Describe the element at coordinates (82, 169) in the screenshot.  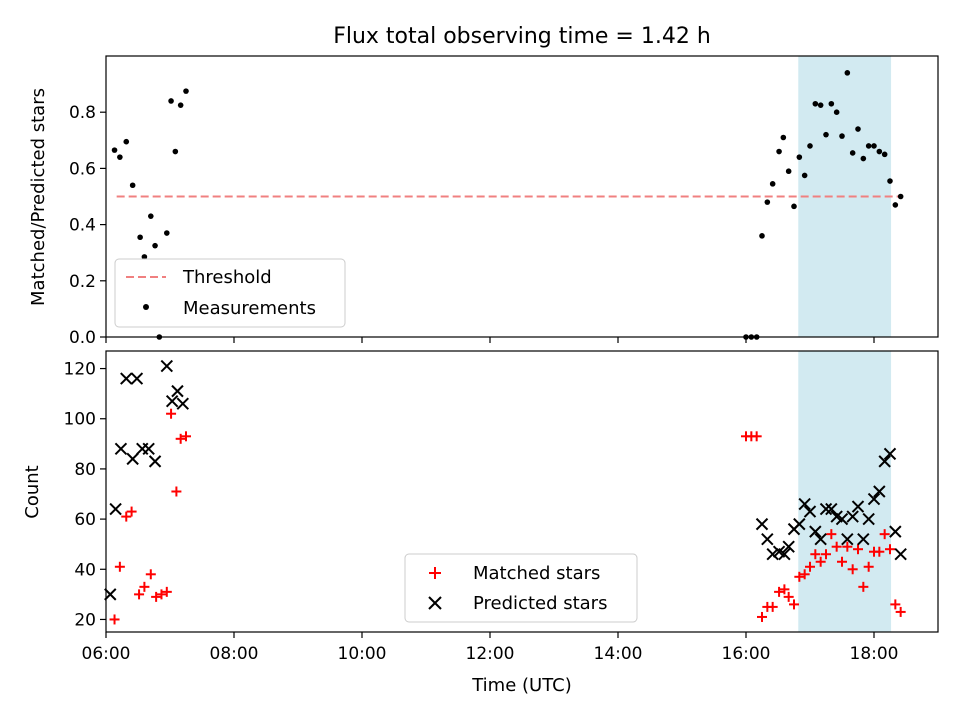
I see `y-tick-label: 0.6` at that location.